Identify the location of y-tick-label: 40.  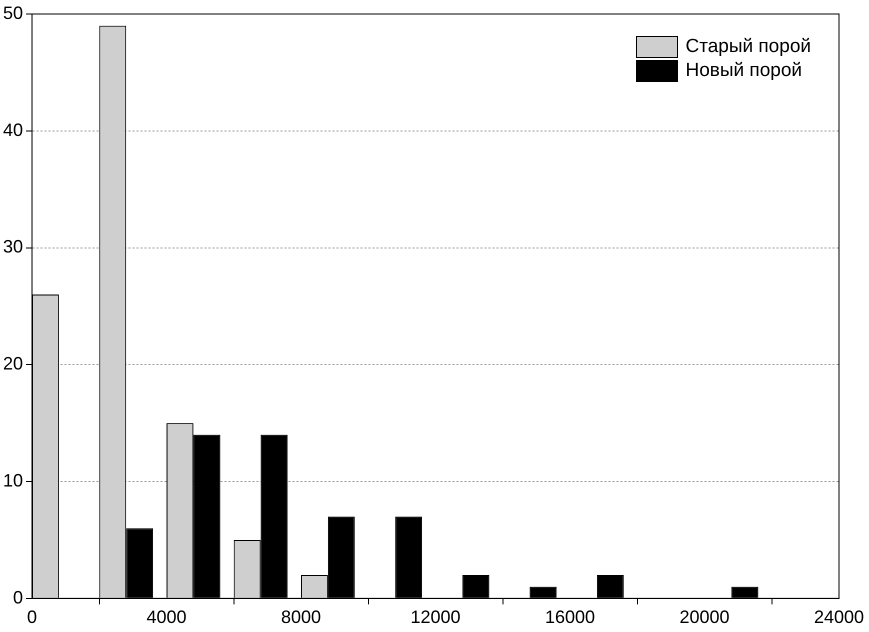
(13, 130).